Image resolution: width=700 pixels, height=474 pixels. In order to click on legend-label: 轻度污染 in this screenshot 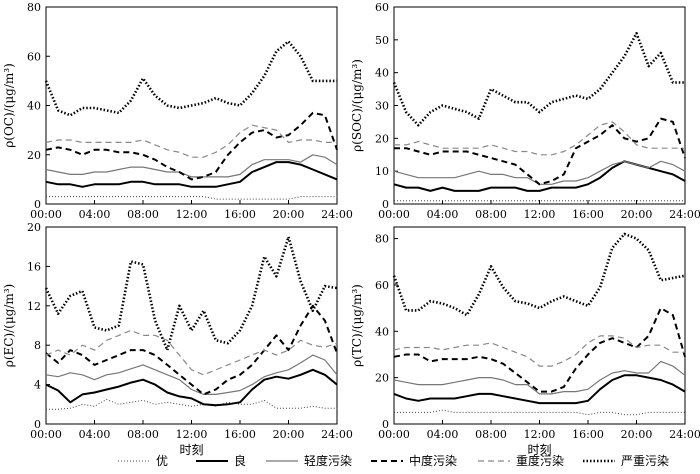, I will do `click(328, 460)`.